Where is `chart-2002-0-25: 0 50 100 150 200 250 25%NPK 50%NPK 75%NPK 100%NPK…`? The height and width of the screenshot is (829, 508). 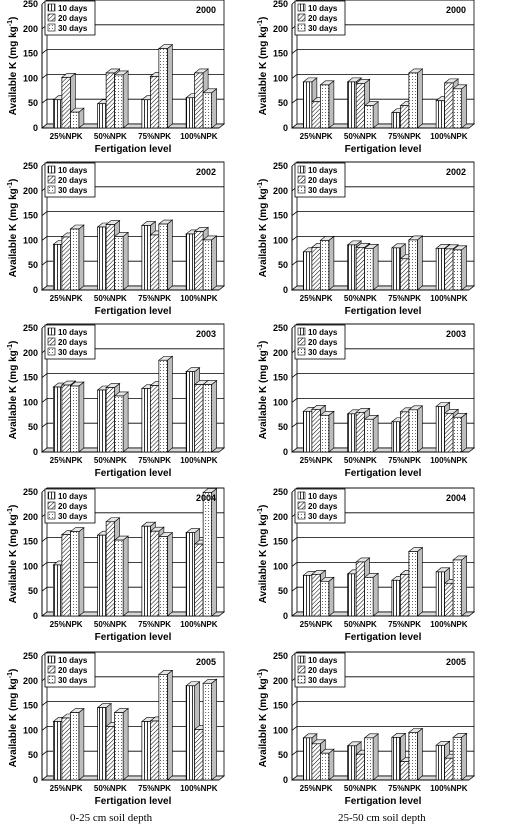
chart-2002-0-25: 0 50 100 150 200 250 25%NPK 50%NPK 75%NPK 100%NPK… is located at coordinates (116, 239).